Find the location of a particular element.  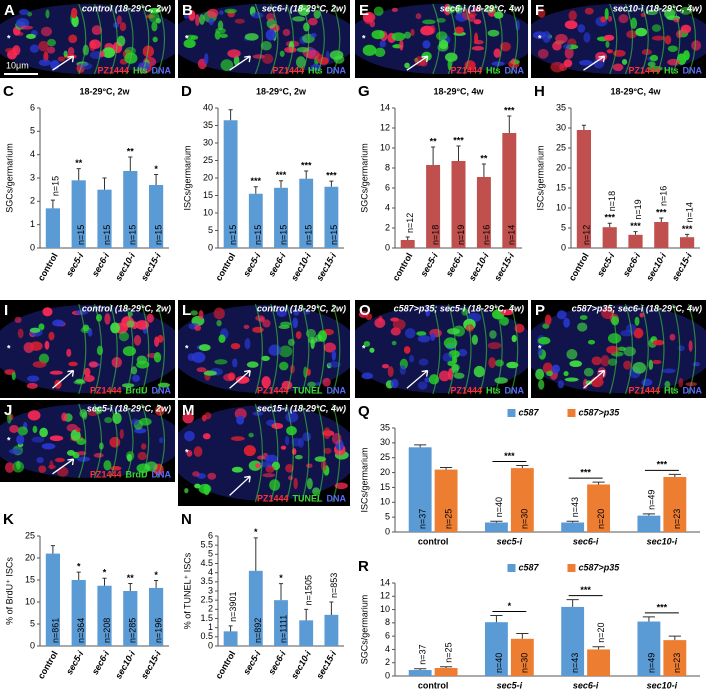

arrow is located at coordinates (417, 379).